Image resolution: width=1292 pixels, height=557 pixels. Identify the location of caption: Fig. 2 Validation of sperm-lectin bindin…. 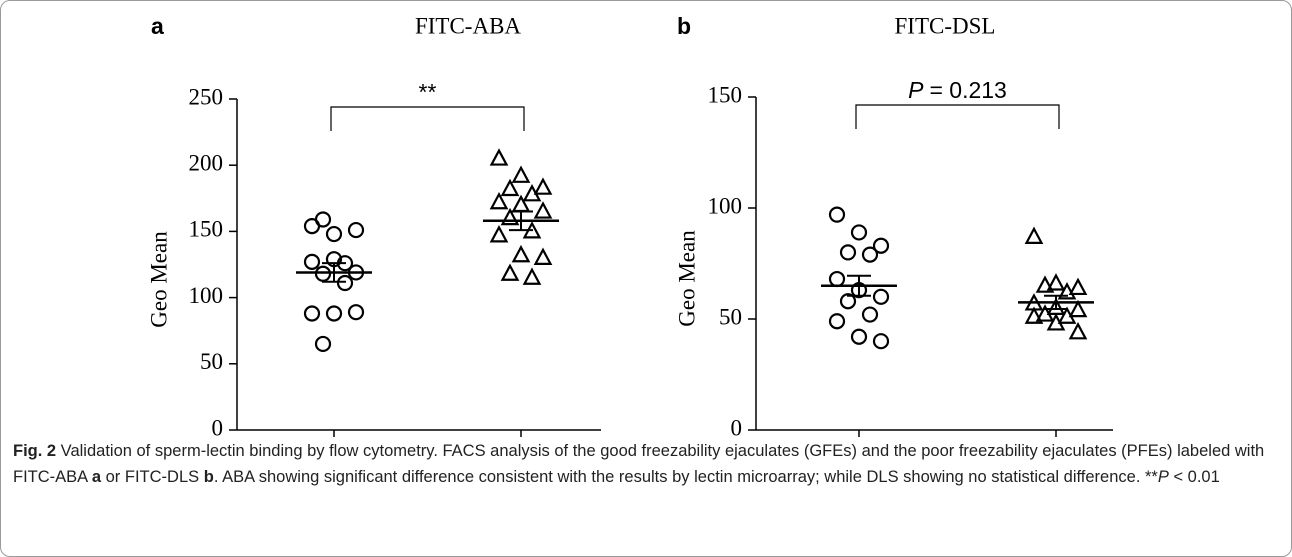
(644, 464).